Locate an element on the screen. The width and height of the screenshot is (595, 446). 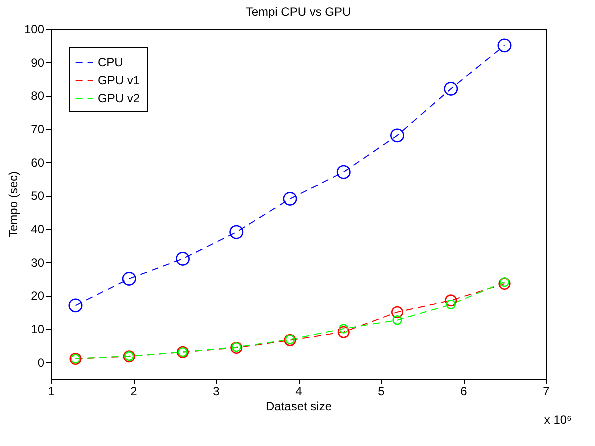
x-tick-label: 5 is located at coordinates (382, 391).